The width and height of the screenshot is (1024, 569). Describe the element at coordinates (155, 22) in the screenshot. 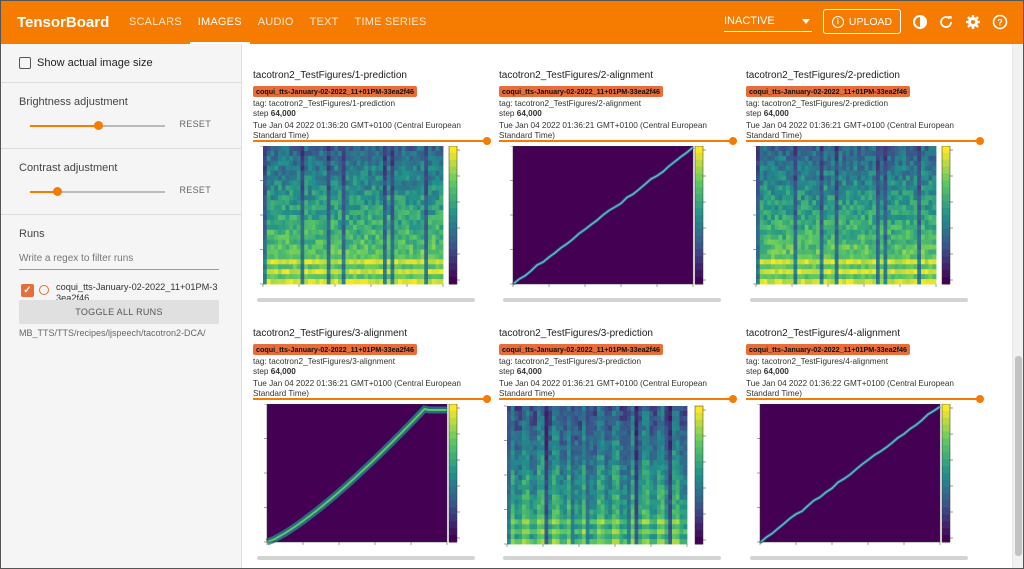

I see `tab-scalars: SCALARS` at that location.